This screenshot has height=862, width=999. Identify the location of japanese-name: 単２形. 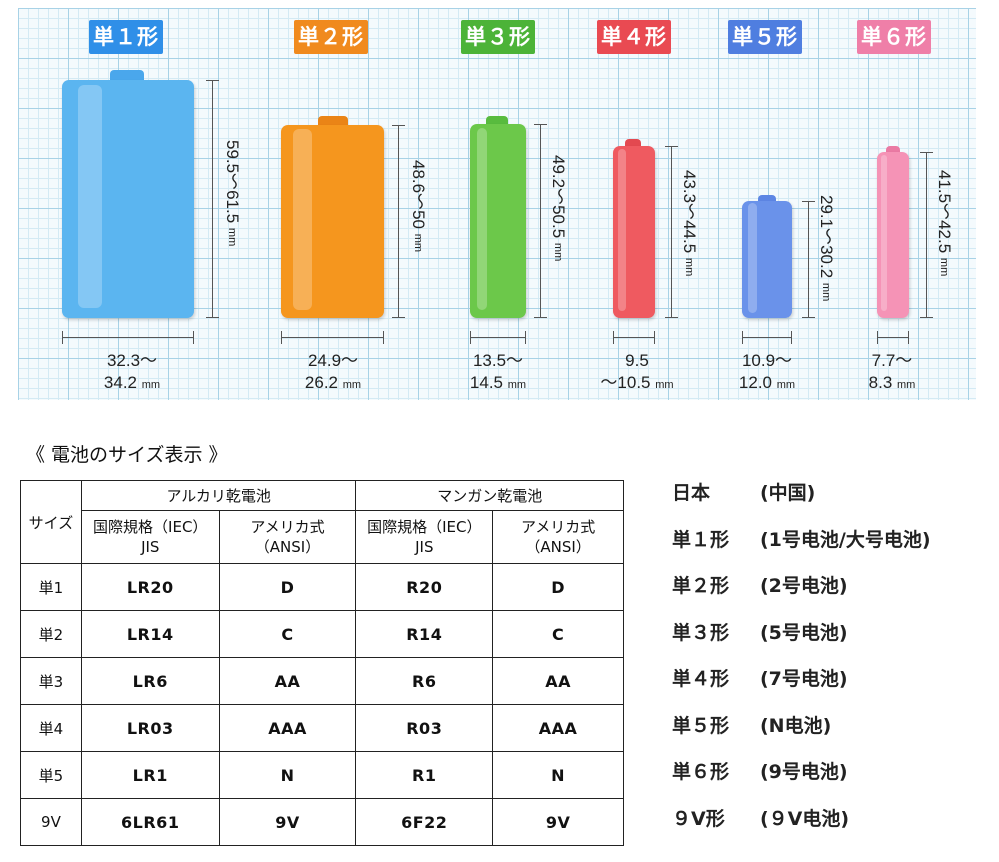
(701, 586).